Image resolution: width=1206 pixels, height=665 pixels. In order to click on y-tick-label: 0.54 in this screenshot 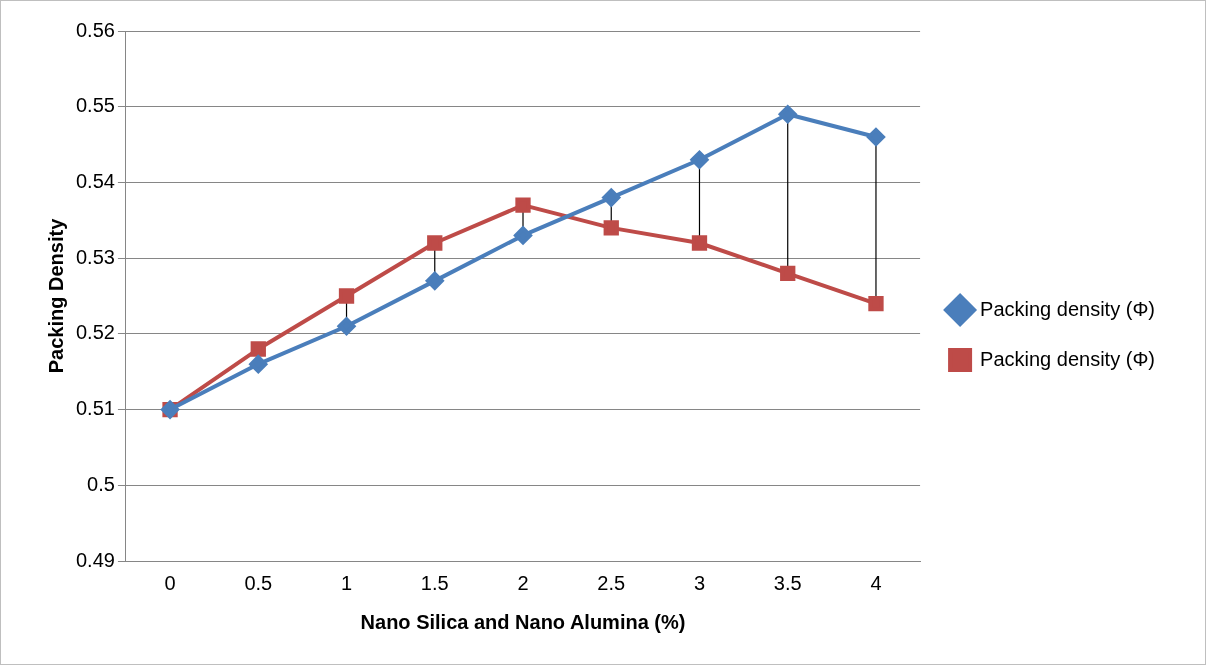, I will do `click(95, 180)`.